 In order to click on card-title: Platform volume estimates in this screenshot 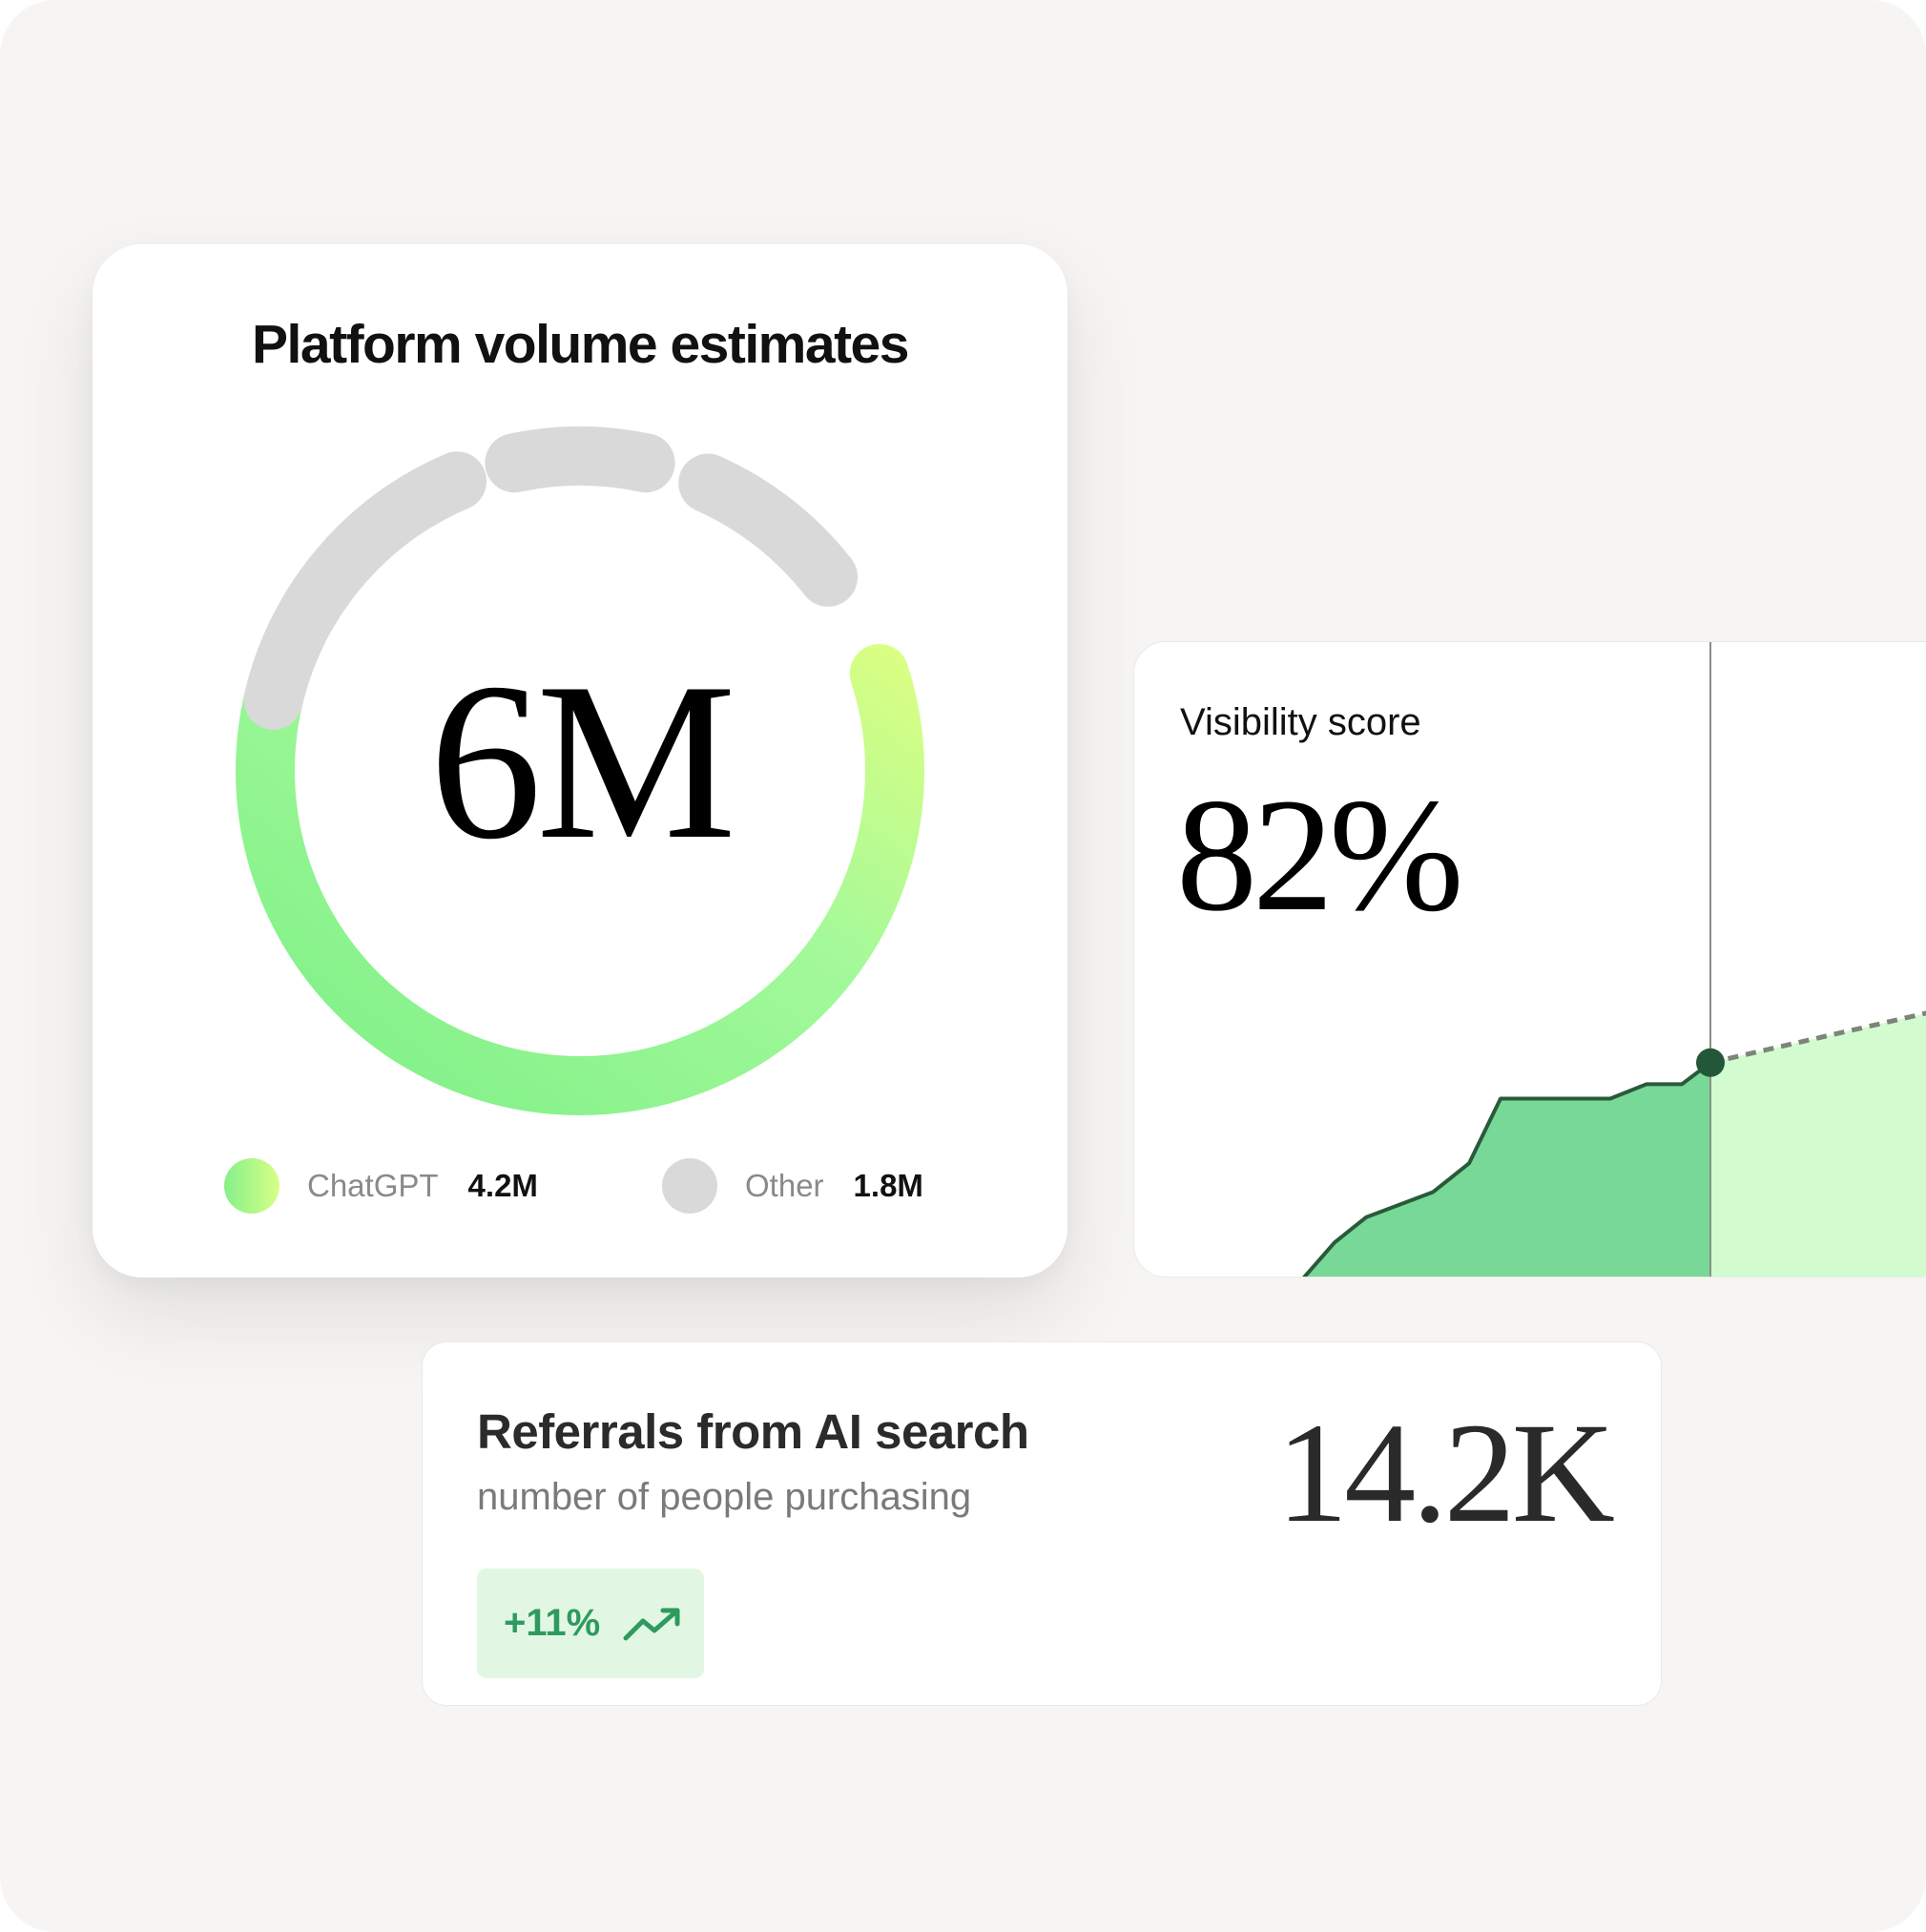, I will do `click(580, 344)`.